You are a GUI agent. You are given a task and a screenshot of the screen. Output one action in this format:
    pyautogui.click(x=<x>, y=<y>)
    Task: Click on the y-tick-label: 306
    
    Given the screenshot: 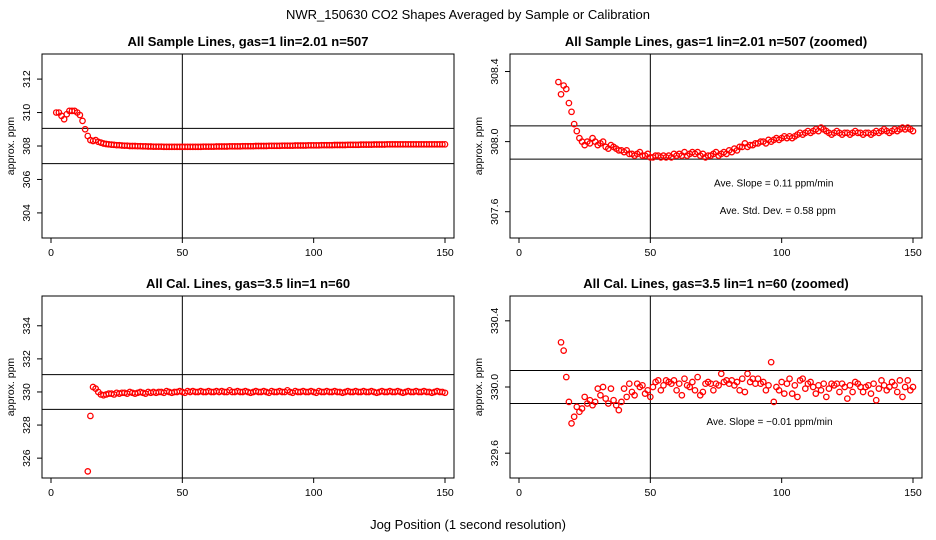 What is the action you would take?
    pyautogui.click(x=27, y=180)
    